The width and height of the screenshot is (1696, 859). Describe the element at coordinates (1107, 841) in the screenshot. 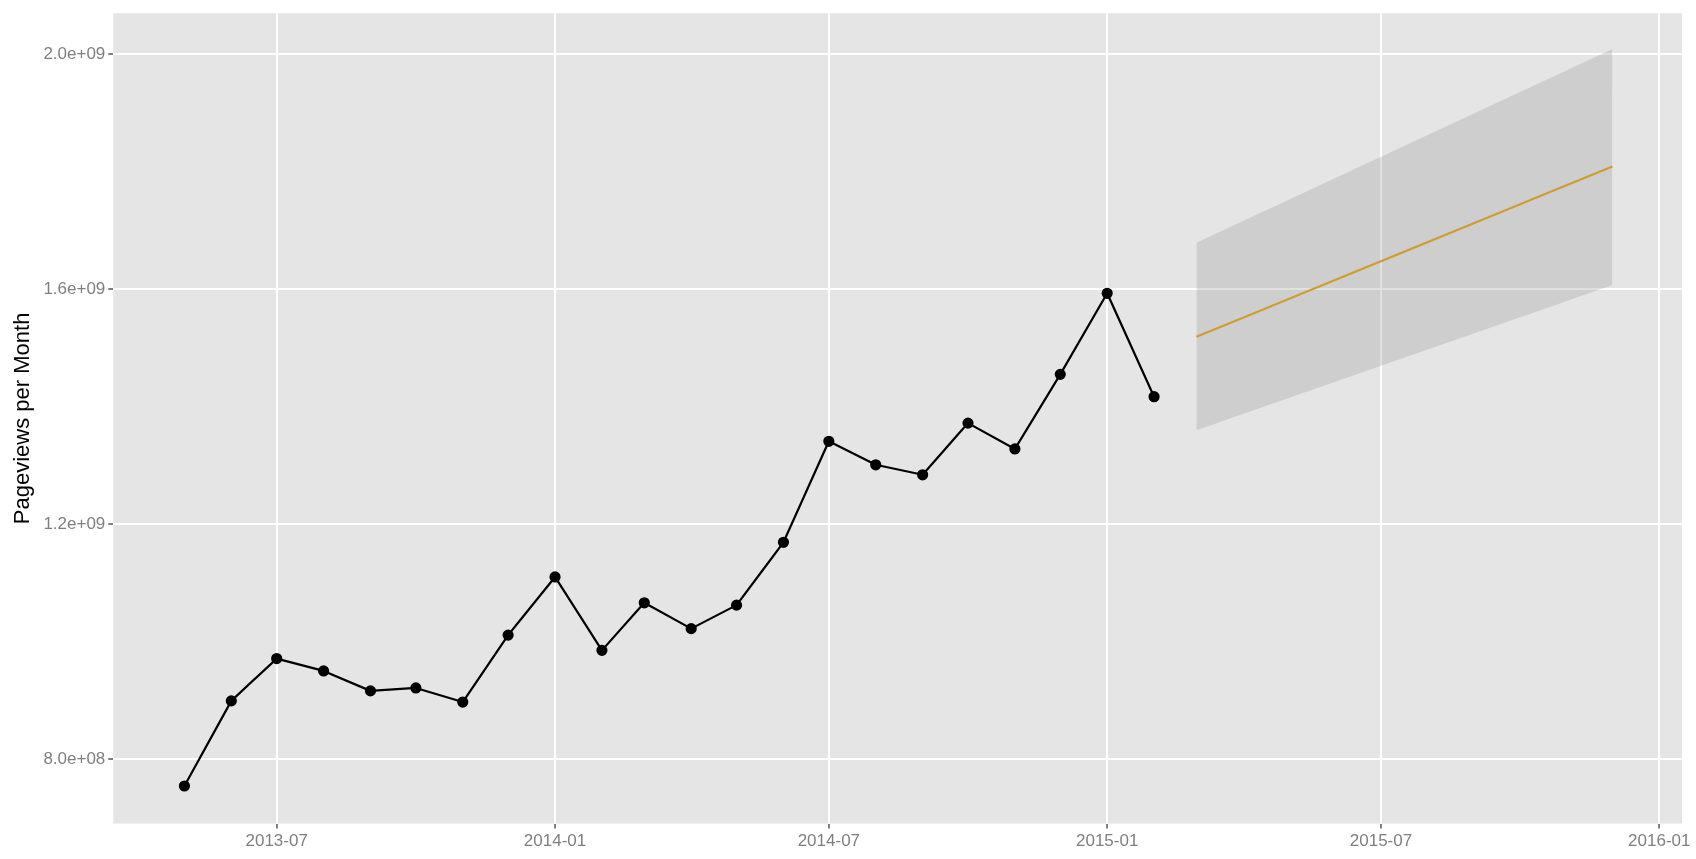

I see `x-tick-label: 2015-01` at that location.